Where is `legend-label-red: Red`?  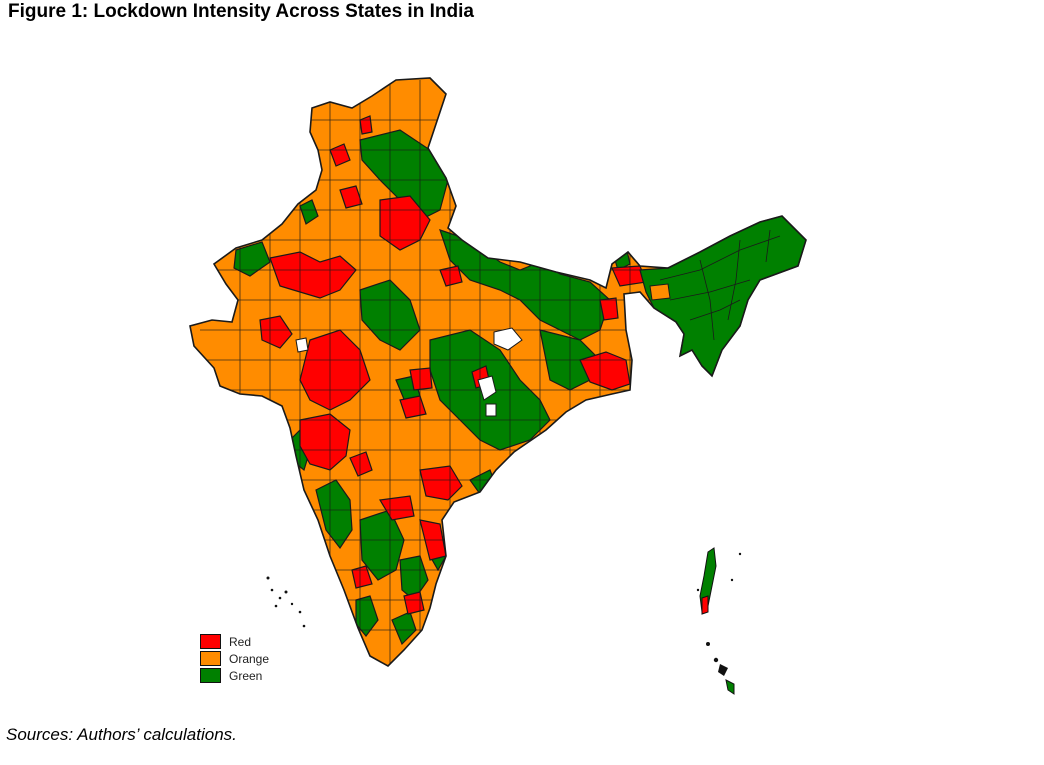
legend-label-red: Red is located at coordinates (240, 641).